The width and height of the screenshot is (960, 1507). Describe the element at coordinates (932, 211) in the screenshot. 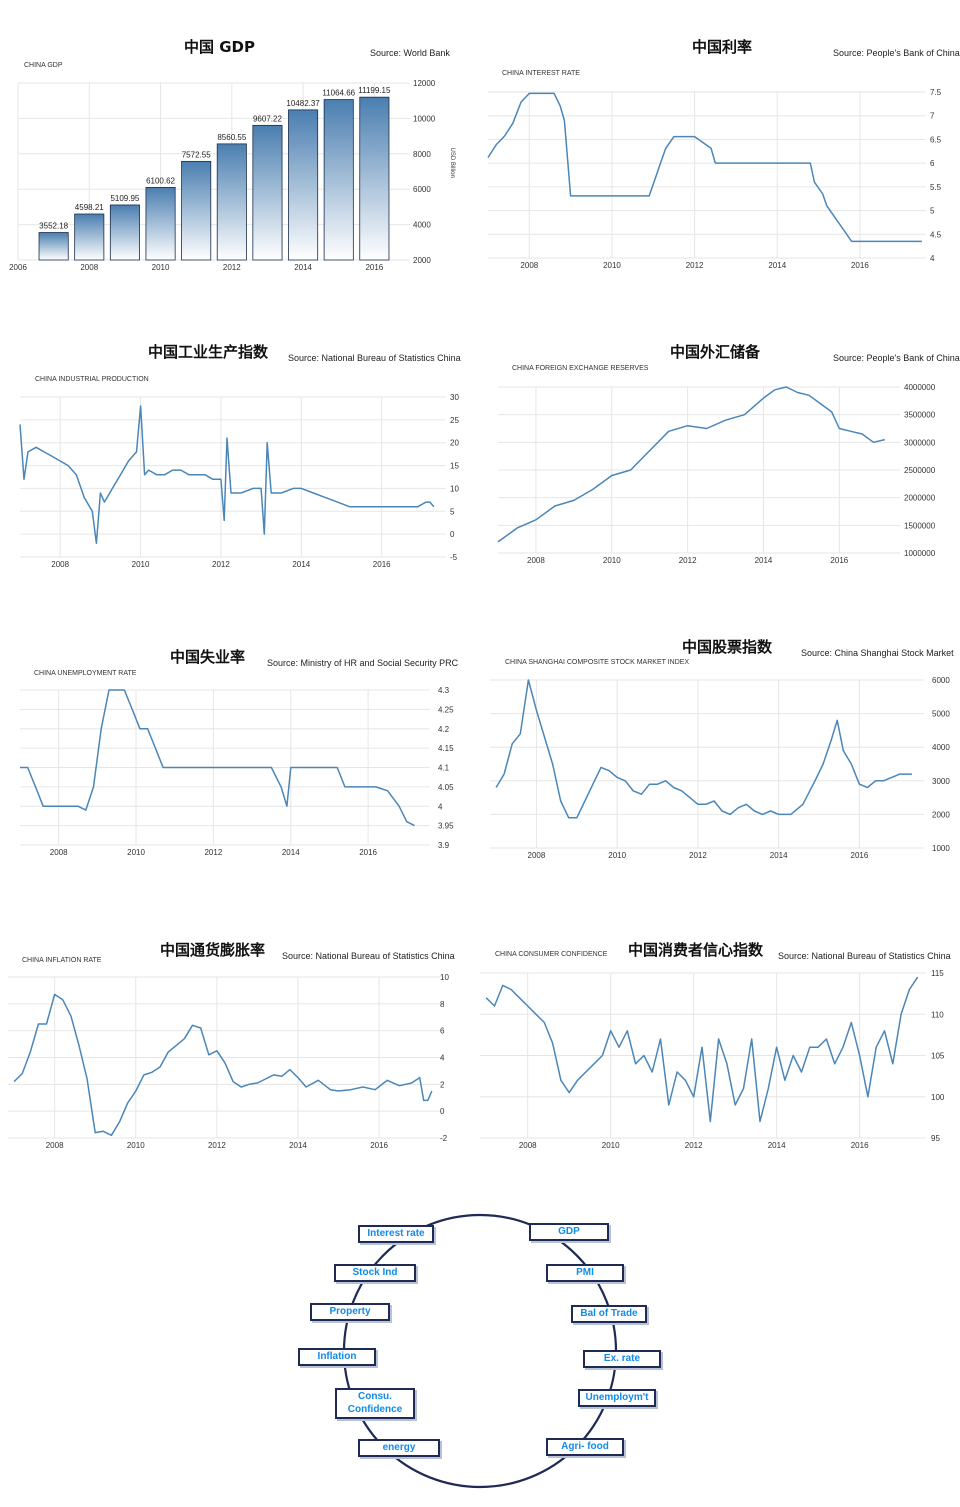

I see `y-tick-label: 5` at that location.